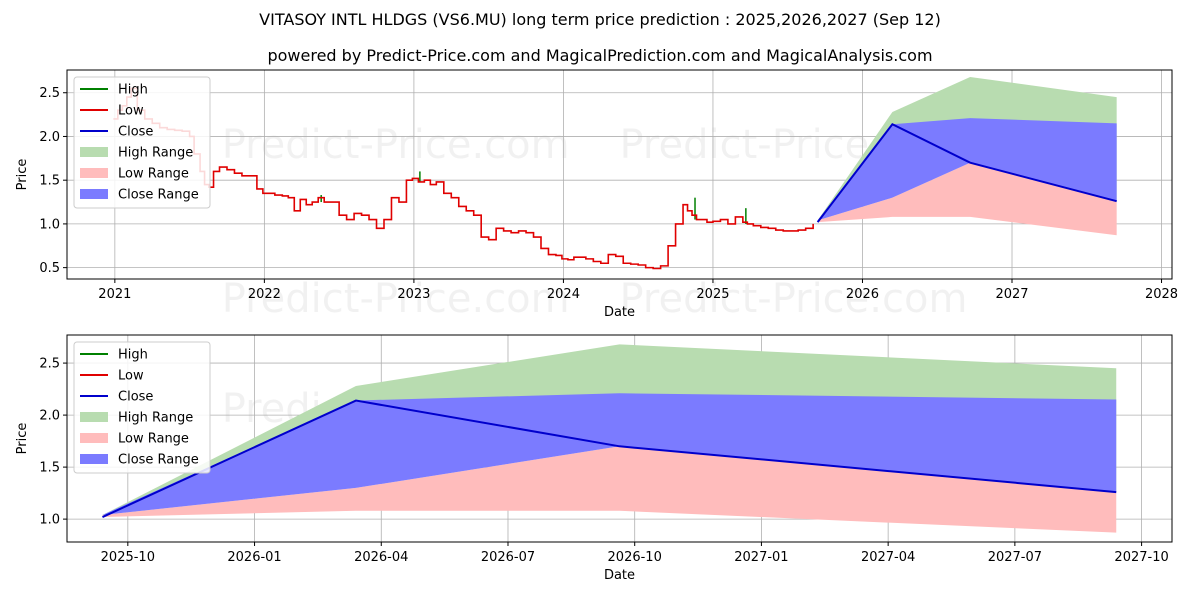 The image size is (1200, 600). I want to click on p2-x-tick-label: 2027-07, so click(1015, 557).